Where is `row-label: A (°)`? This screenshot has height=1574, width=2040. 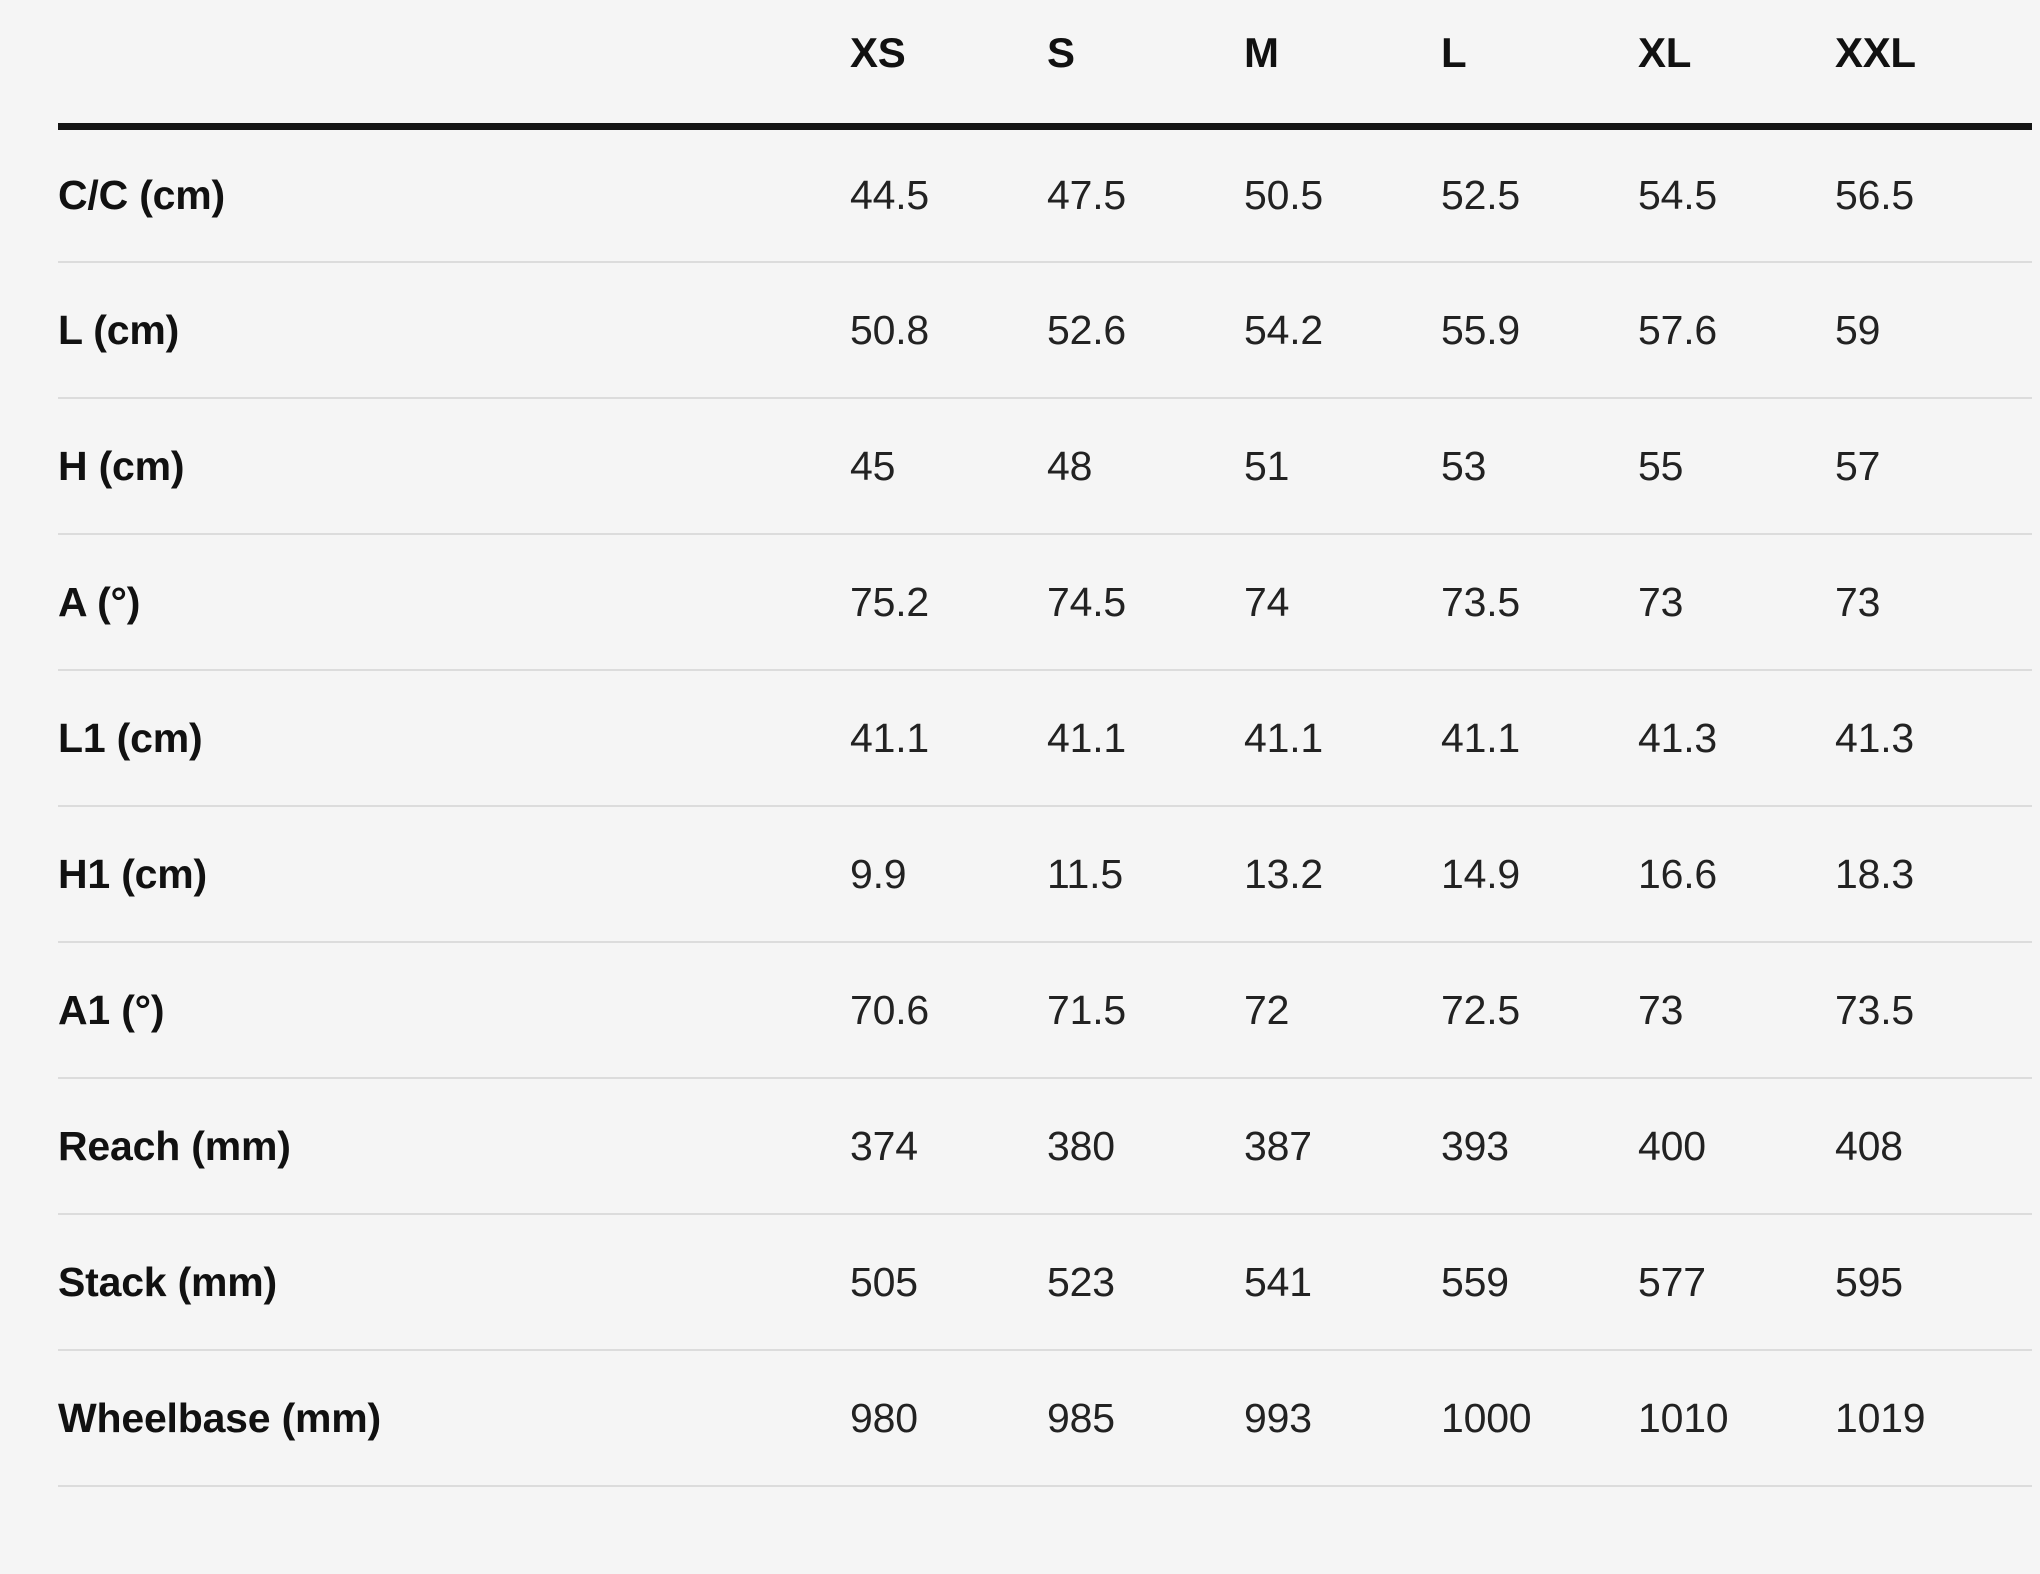
row-label: A (°) is located at coordinates (99, 601).